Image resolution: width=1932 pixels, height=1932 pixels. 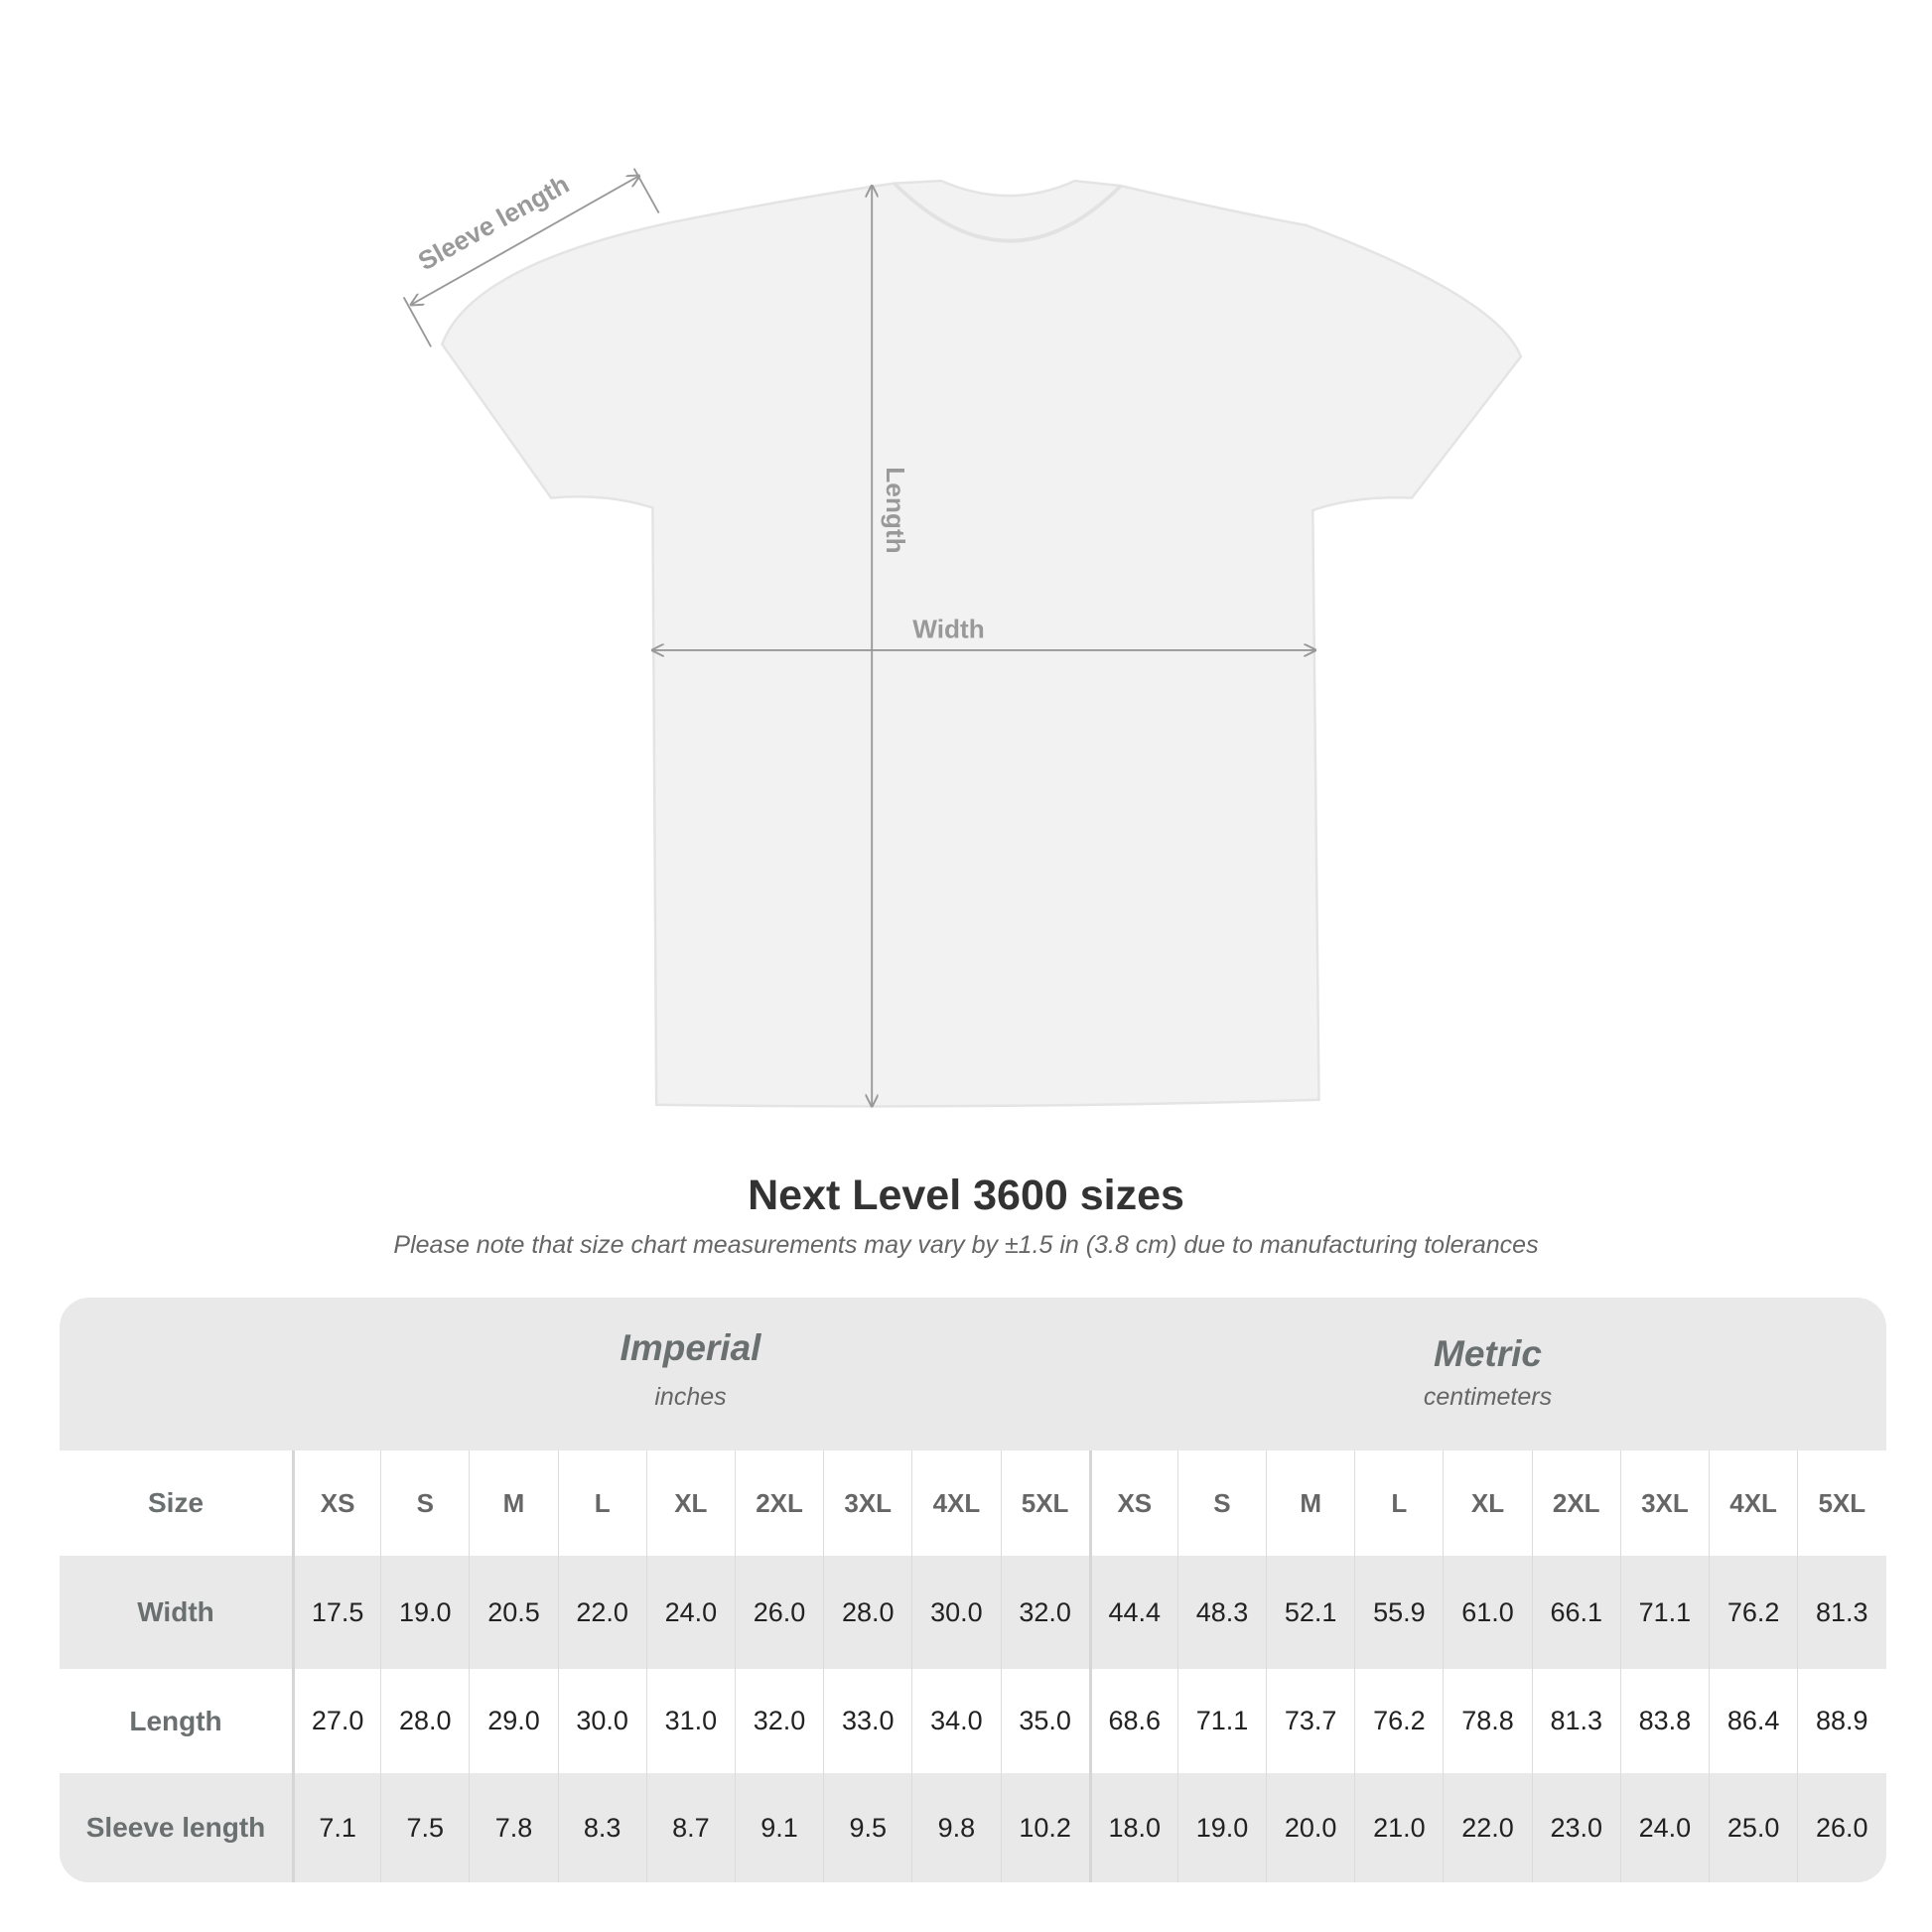 What do you see at coordinates (525, 240) in the screenshot?
I see `sleeve-length-arrow` at bounding box center [525, 240].